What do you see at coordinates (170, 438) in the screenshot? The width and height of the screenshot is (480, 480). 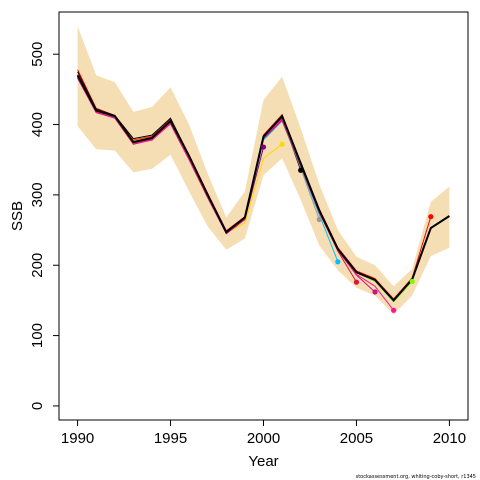 I see `x-tick-label: 1995` at bounding box center [170, 438].